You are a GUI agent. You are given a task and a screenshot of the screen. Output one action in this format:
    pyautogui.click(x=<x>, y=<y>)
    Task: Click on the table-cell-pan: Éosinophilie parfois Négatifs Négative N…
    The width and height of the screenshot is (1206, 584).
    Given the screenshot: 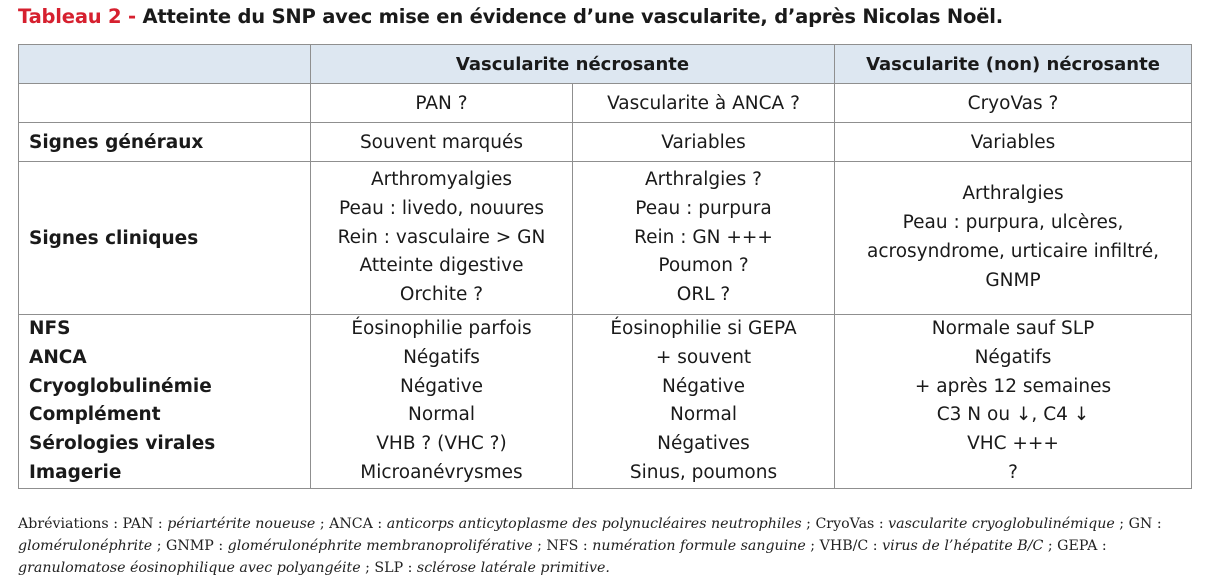 What is the action you would take?
    pyautogui.click(x=441, y=401)
    